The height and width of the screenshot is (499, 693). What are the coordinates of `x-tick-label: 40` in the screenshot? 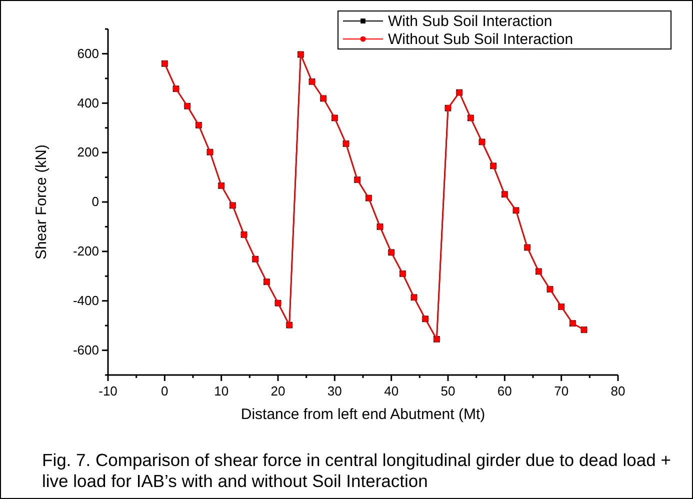 It's located at (391, 391).